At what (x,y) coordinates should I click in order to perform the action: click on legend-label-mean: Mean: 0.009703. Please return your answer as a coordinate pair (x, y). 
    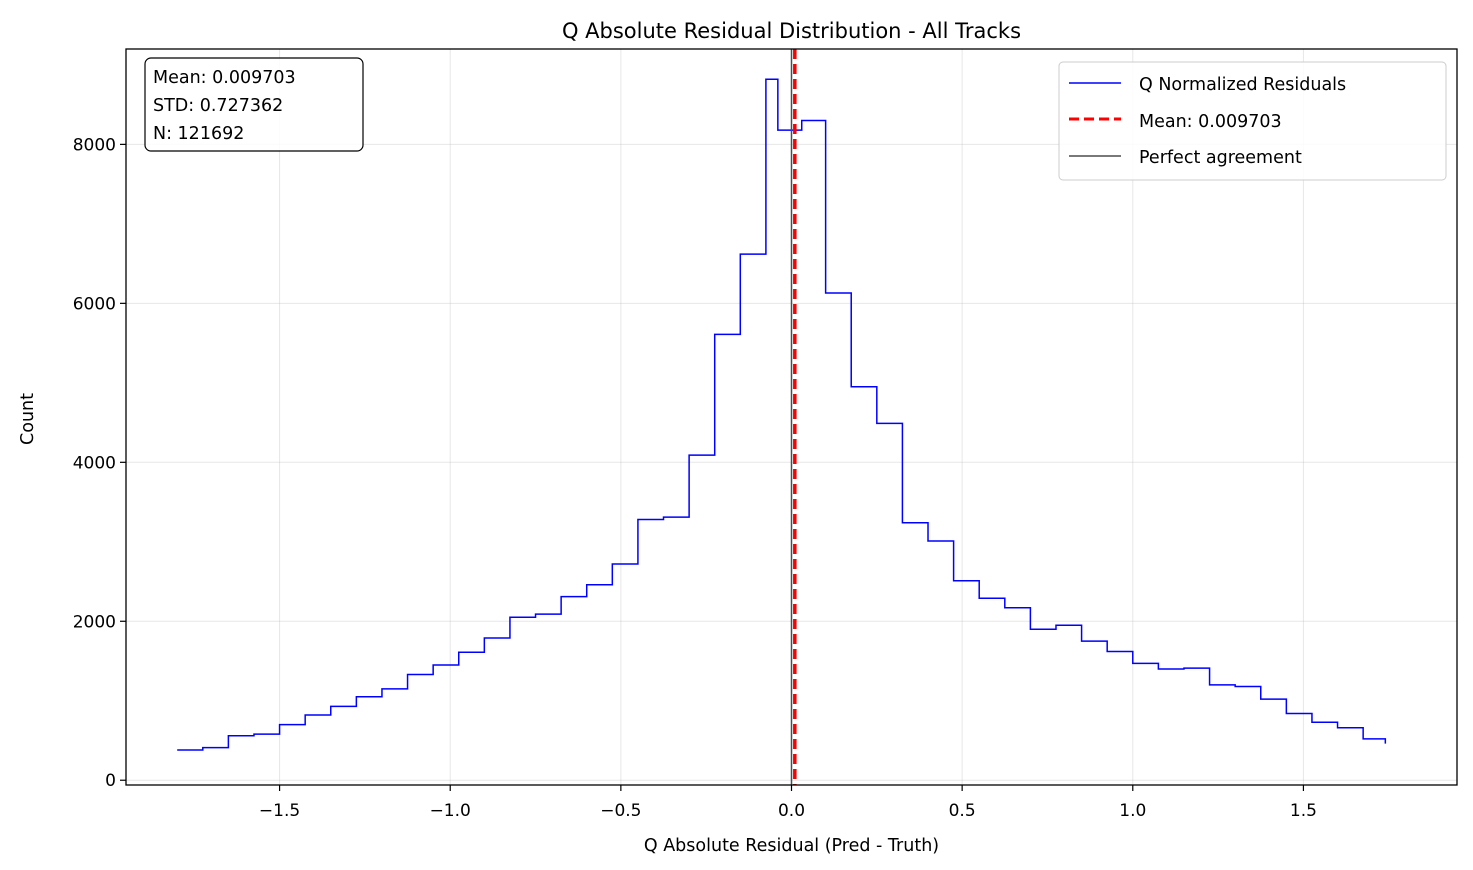
    Looking at the image, I should click on (1210, 122).